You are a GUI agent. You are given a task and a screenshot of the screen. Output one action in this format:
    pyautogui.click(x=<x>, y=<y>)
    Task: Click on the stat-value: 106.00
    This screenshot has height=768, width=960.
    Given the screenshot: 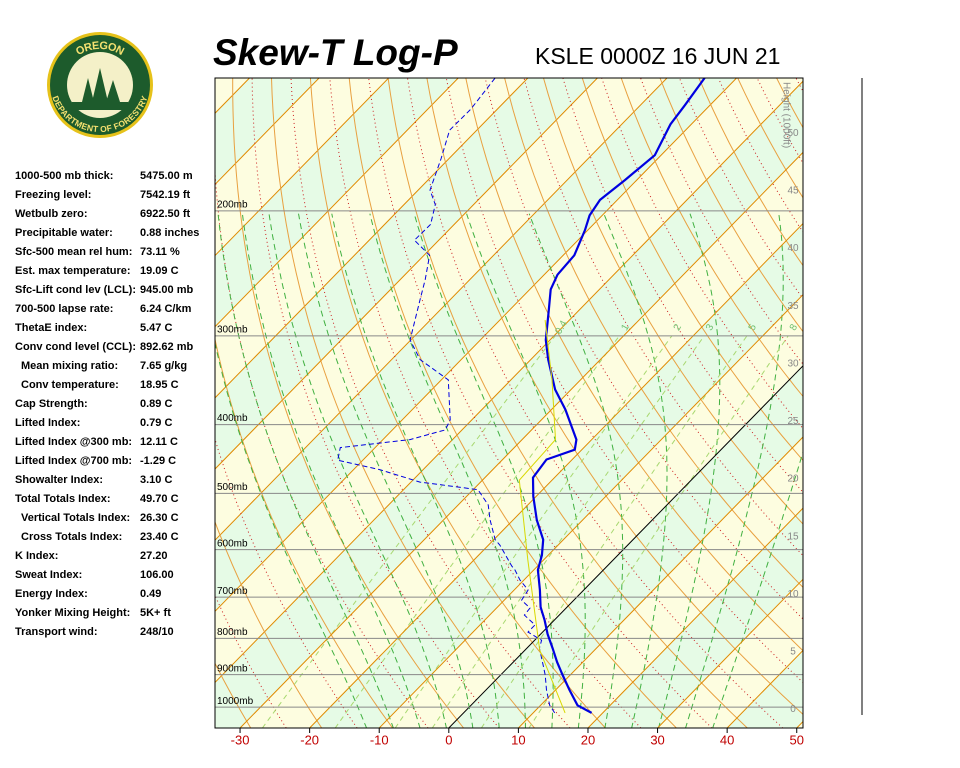 What is the action you would take?
    pyautogui.click(x=157, y=575)
    